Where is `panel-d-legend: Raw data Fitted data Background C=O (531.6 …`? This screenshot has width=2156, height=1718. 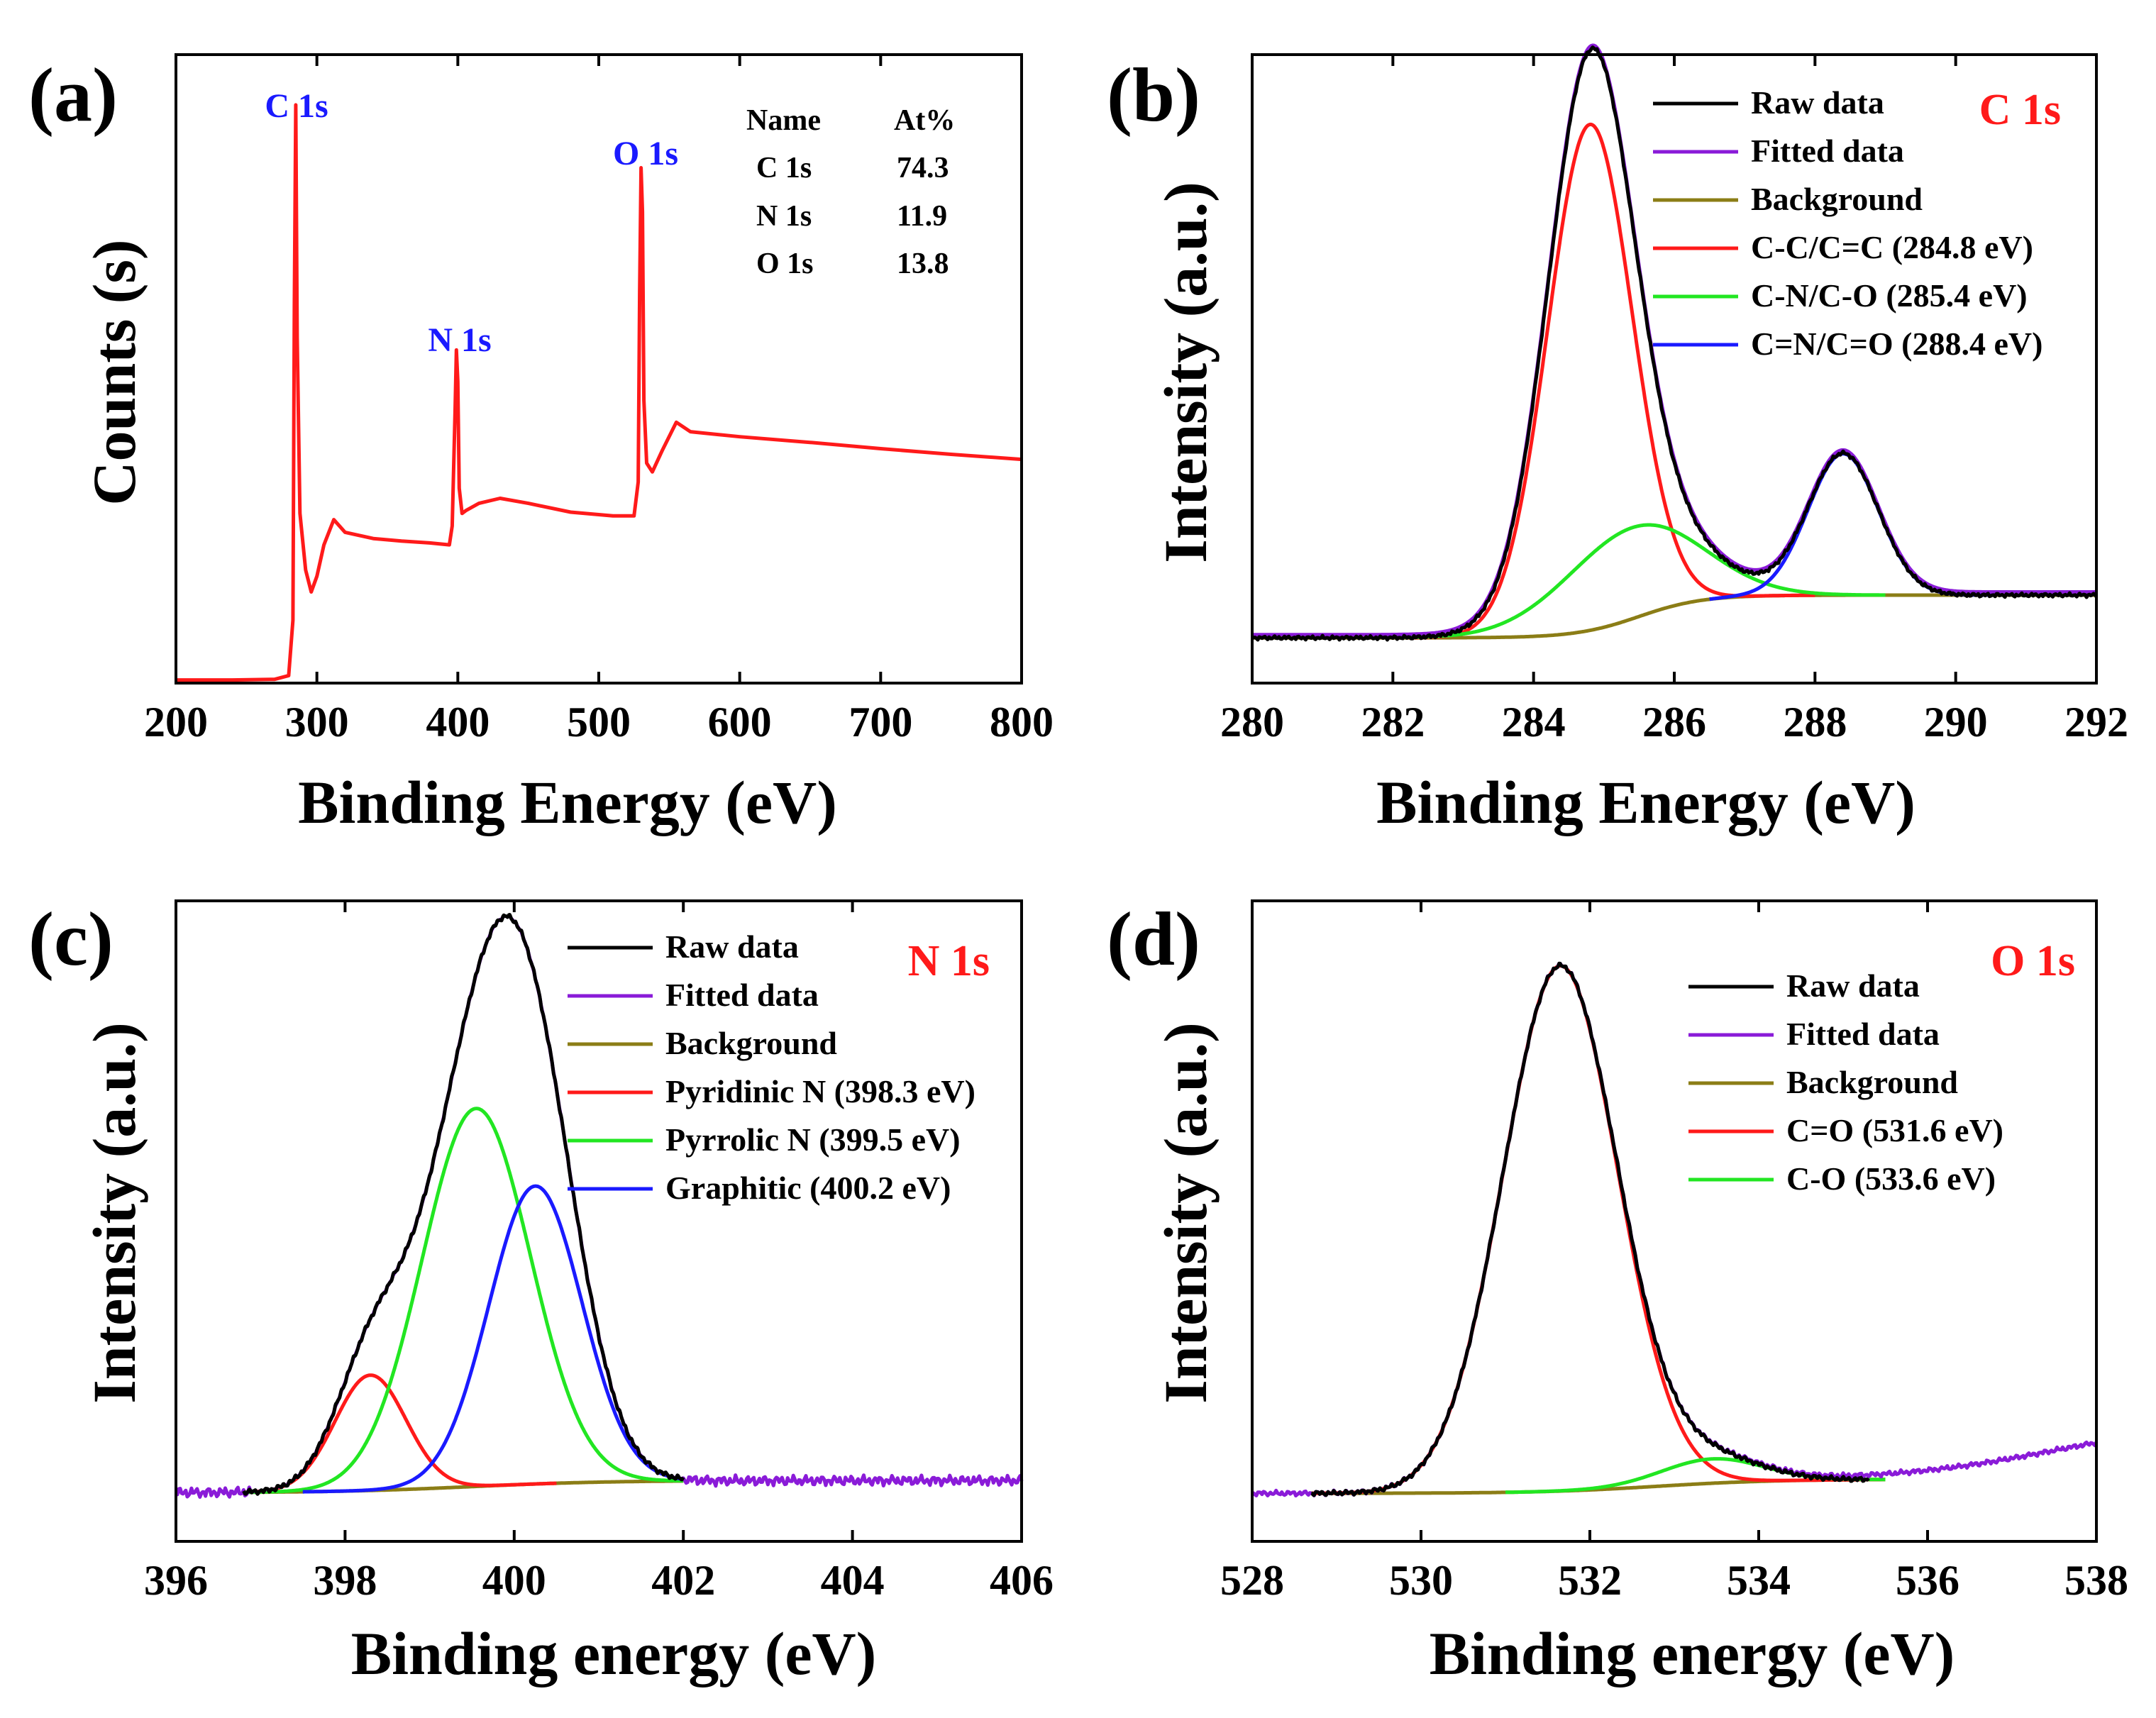
panel-d-legend: Raw data Fitted data Background C=O (531.6 … is located at coordinates (1845, 1082).